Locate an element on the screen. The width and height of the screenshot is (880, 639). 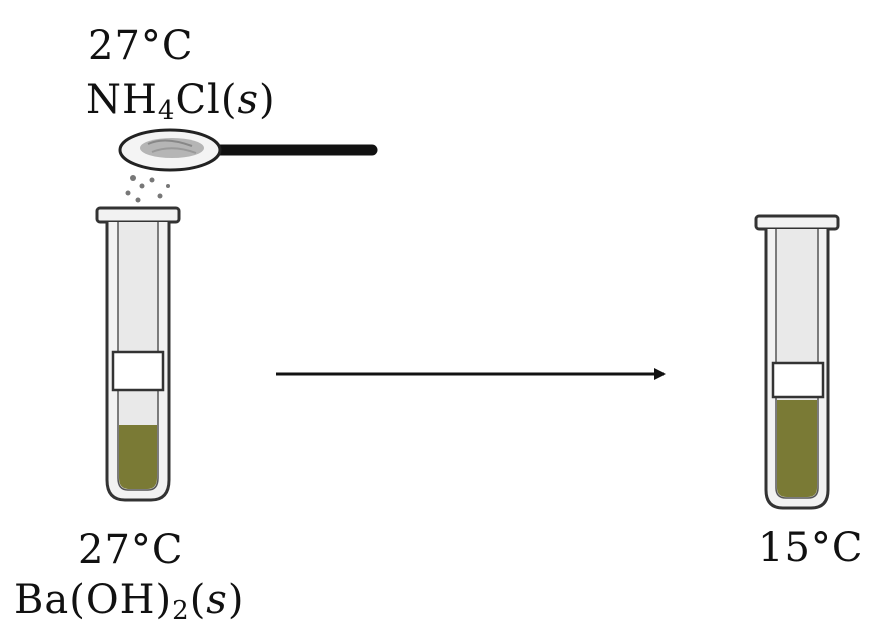
right-tube-label-band is located at coordinates (798, 380).